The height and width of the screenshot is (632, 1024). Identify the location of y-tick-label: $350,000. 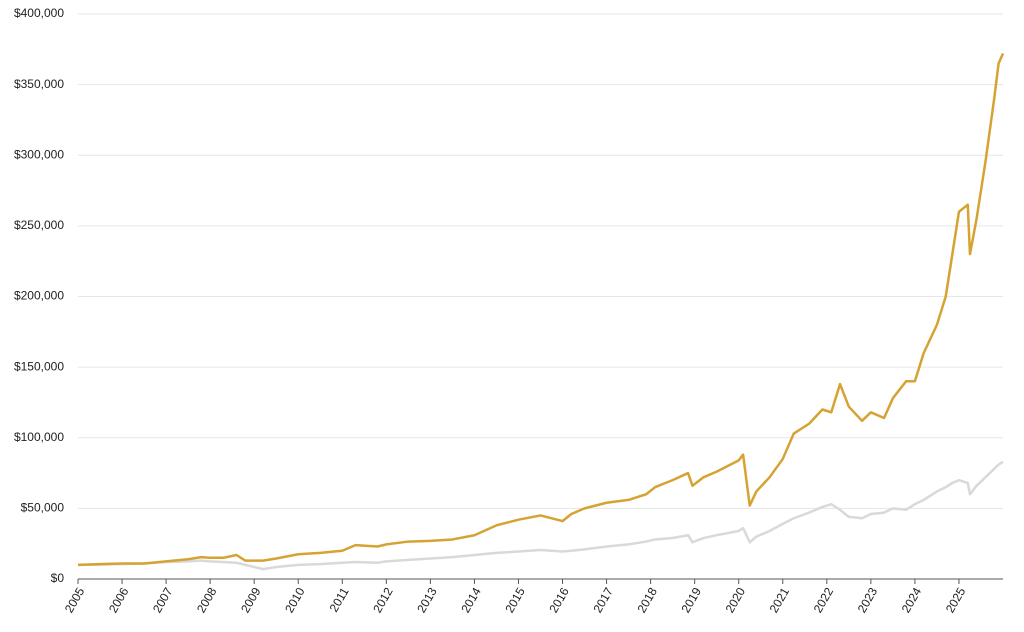
(39, 84).